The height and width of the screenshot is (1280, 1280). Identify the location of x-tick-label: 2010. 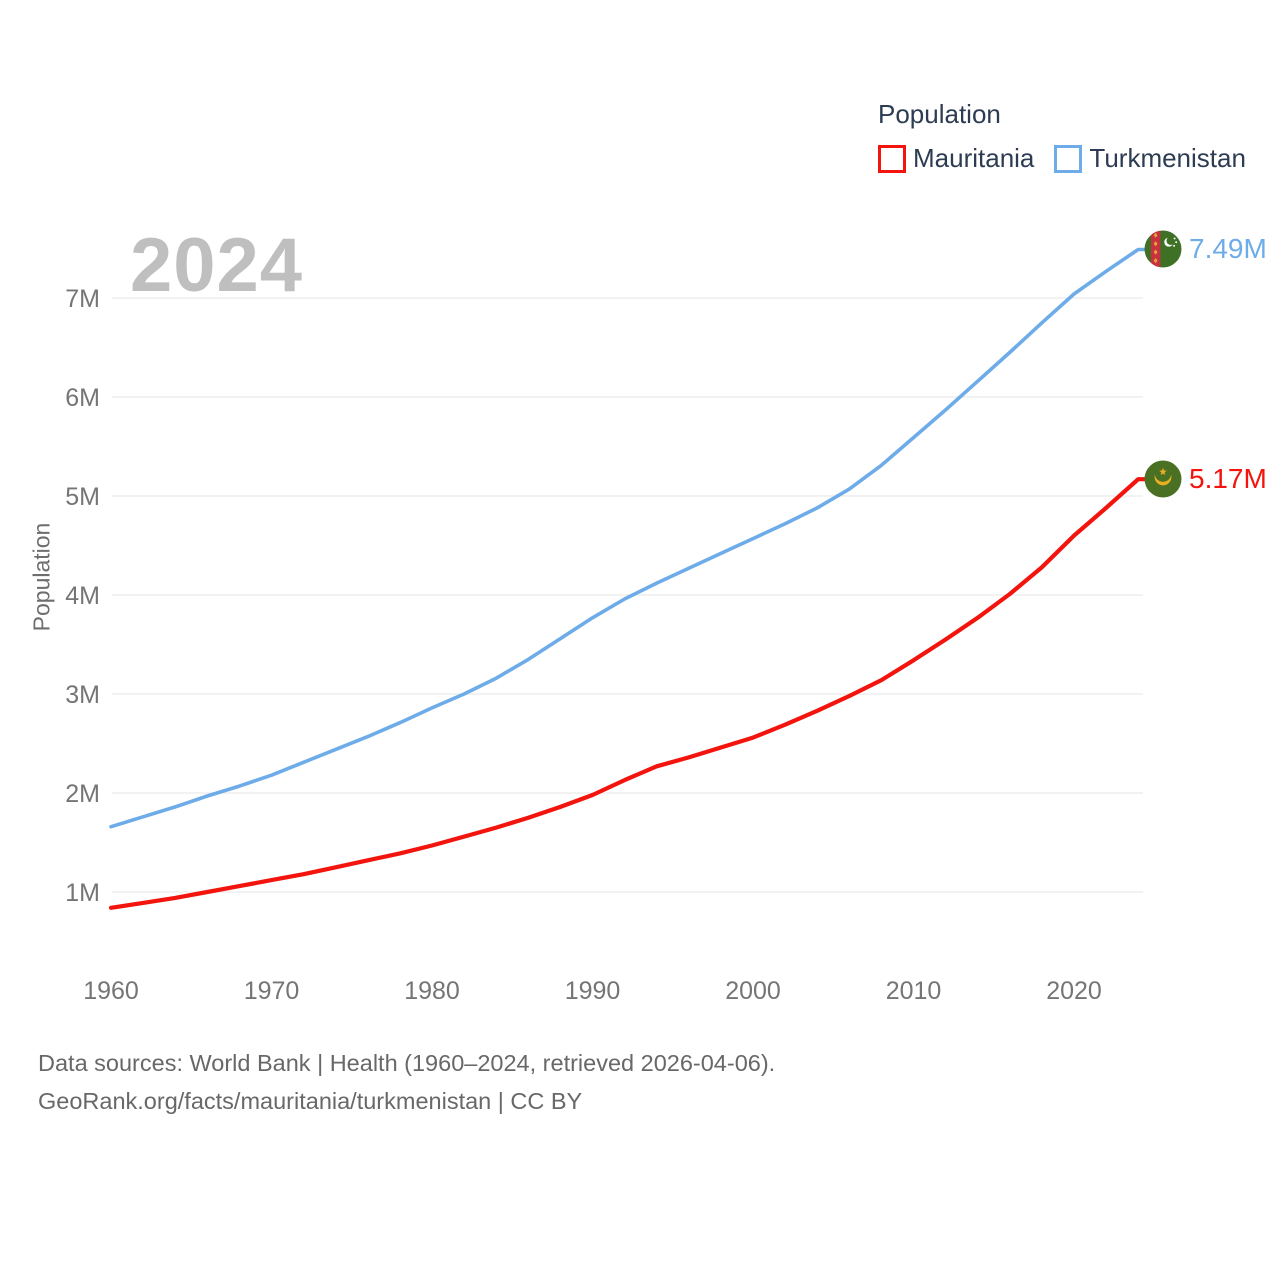
(914, 991).